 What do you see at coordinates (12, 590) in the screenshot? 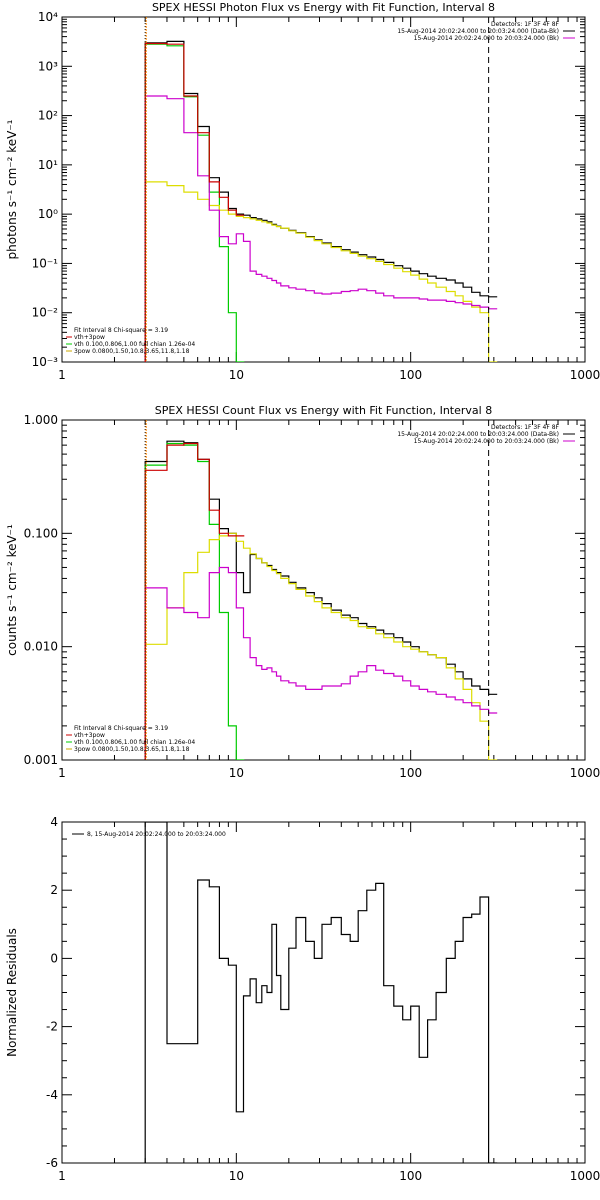
I see `y-axis-label: counts s⁻¹ cm⁻² keV⁻¹` at bounding box center [12, 590].